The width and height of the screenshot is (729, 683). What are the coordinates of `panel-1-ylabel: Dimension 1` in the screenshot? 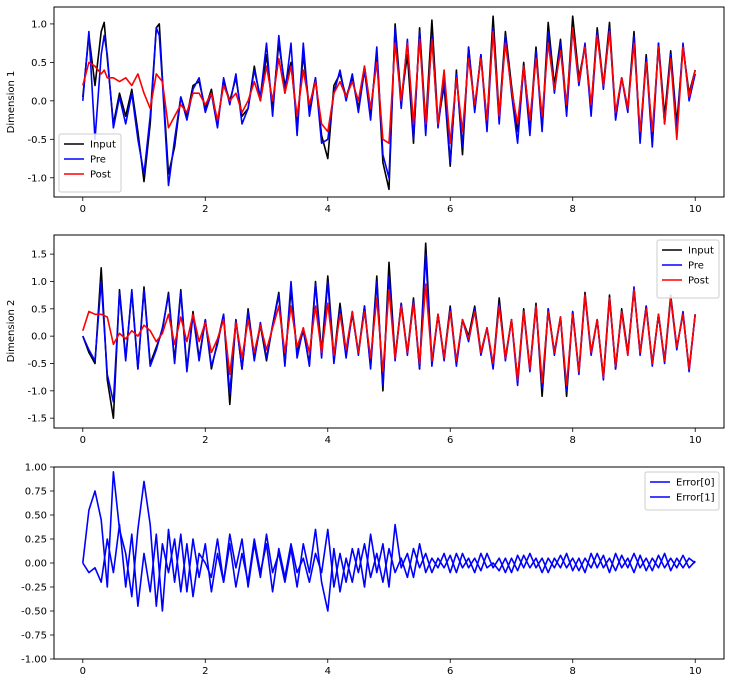 It's located at (11, 102).